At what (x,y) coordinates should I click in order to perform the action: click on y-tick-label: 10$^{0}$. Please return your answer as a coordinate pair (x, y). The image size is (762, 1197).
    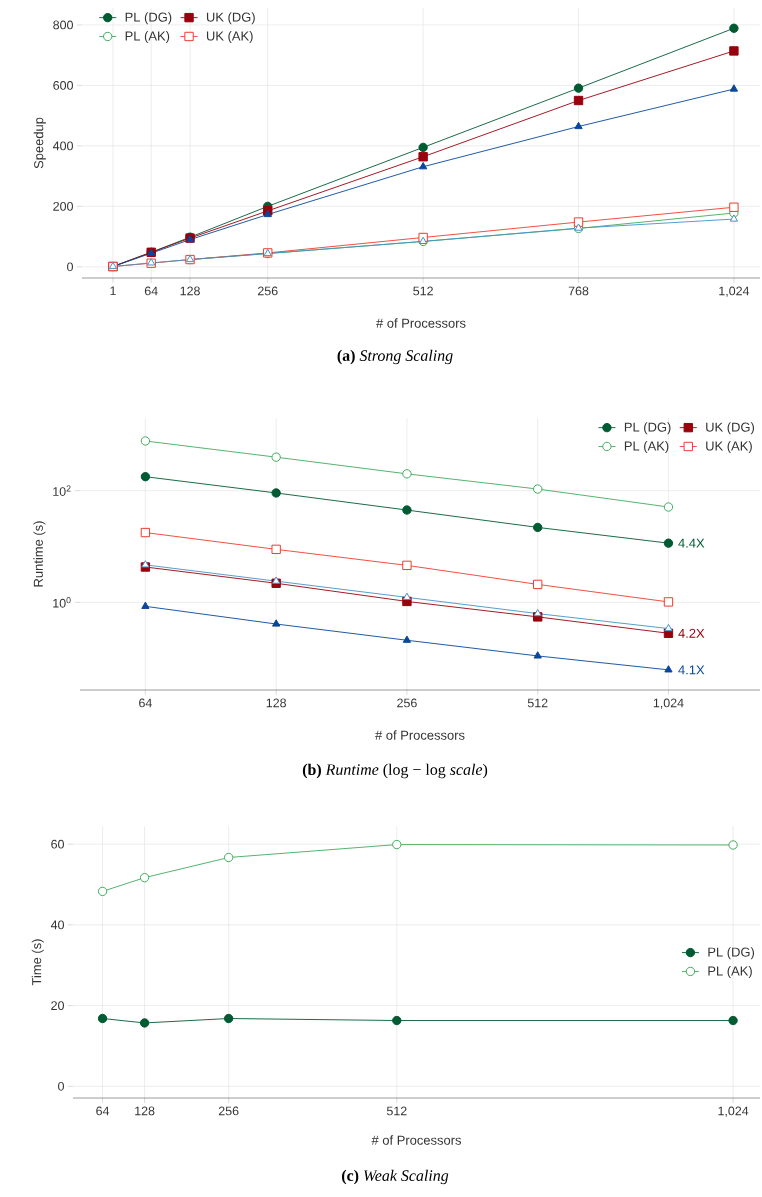
    Looking at the image, I should click on (62, 602).